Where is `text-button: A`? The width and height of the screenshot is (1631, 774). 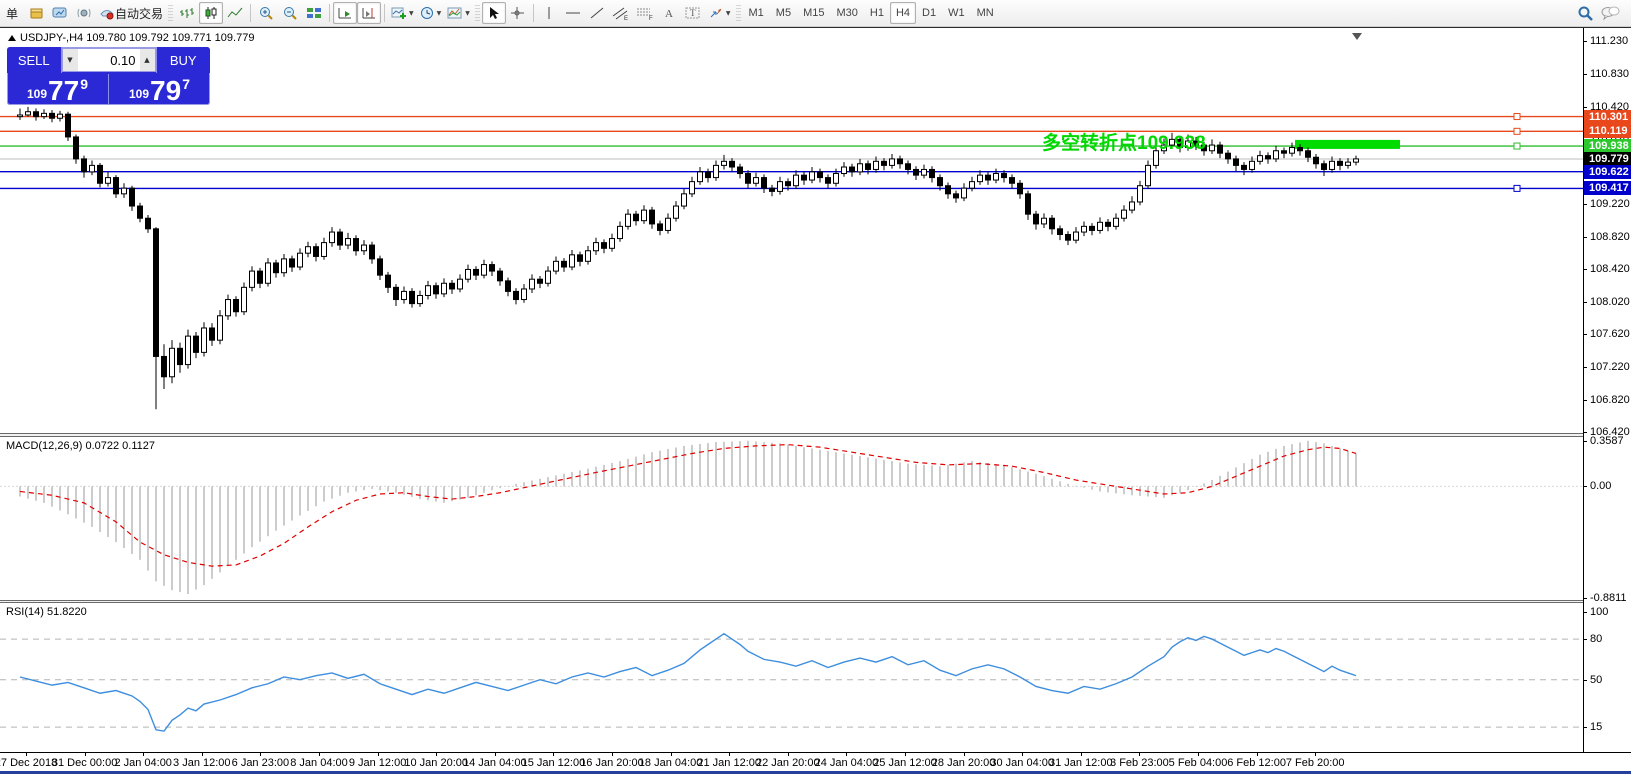
text-button: A is located at coordinates (669, 13).